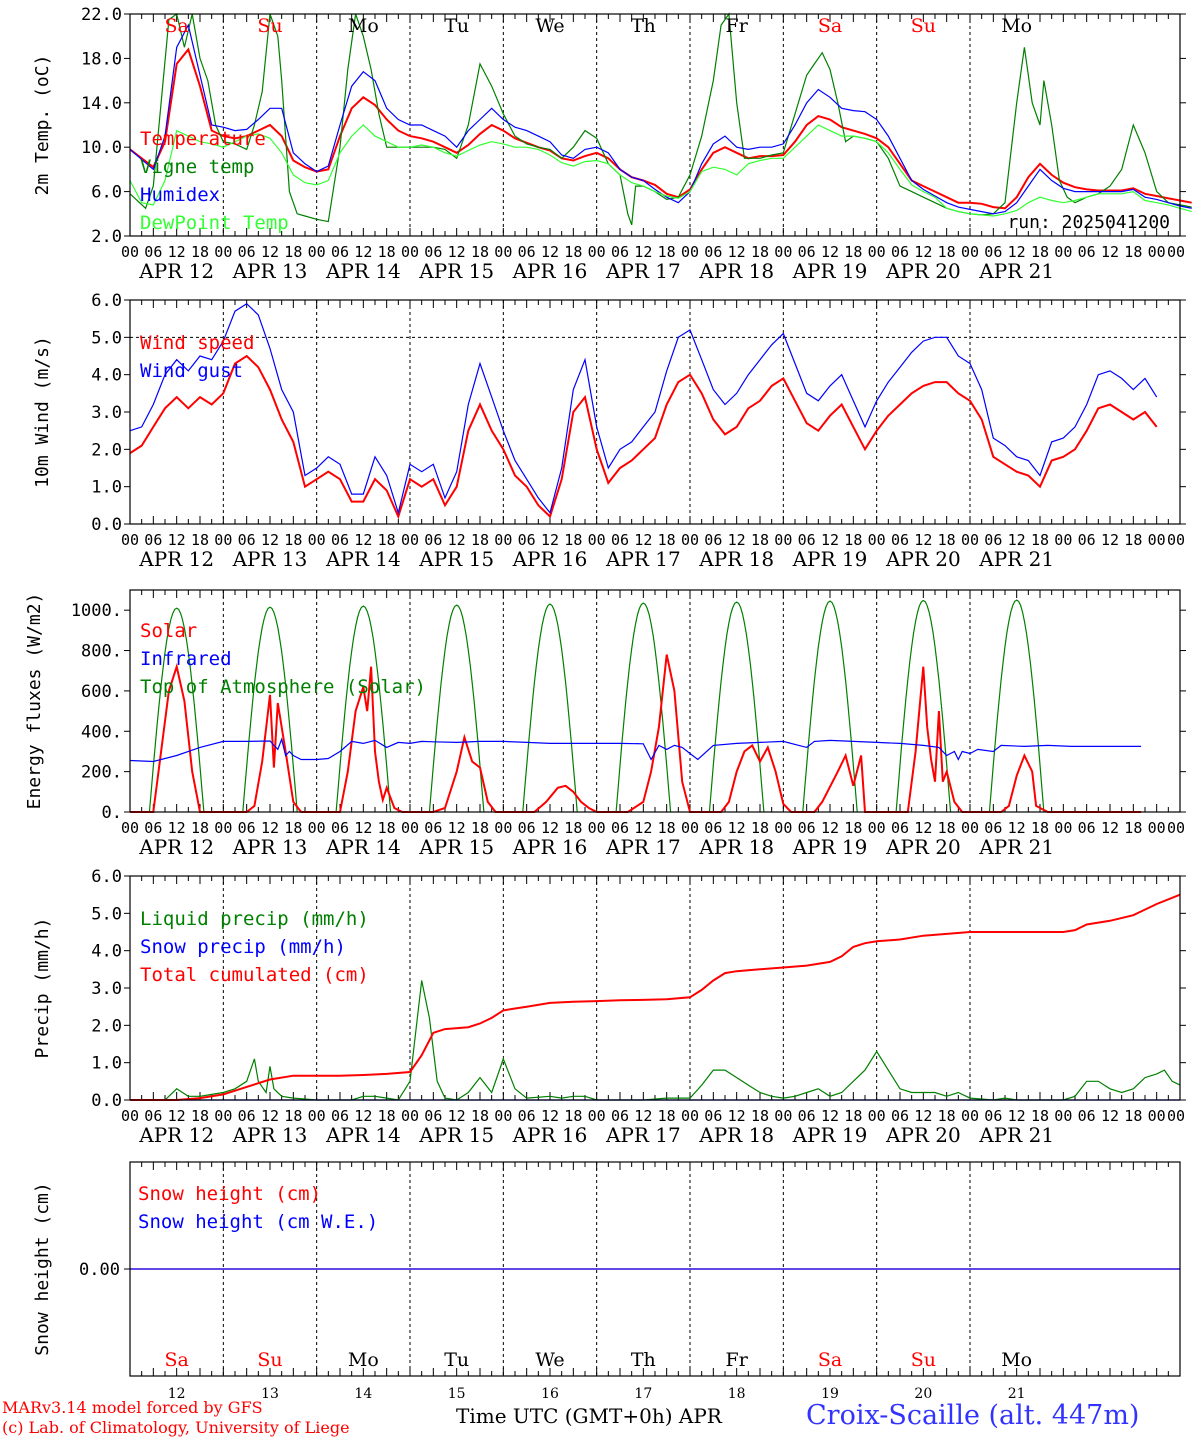 The width and height of the screenshot is (1194, 1440). I want to click on y-tick-label: 22.0, so click(101, 15).